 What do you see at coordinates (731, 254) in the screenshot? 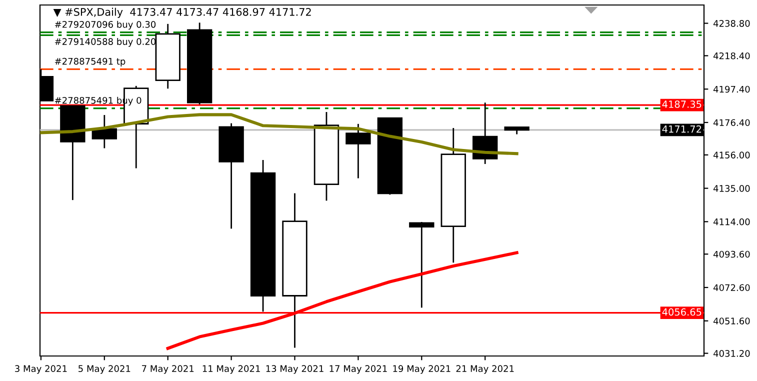
I see `y-tick-label: 4093.60` at bounding box center [731, 254].